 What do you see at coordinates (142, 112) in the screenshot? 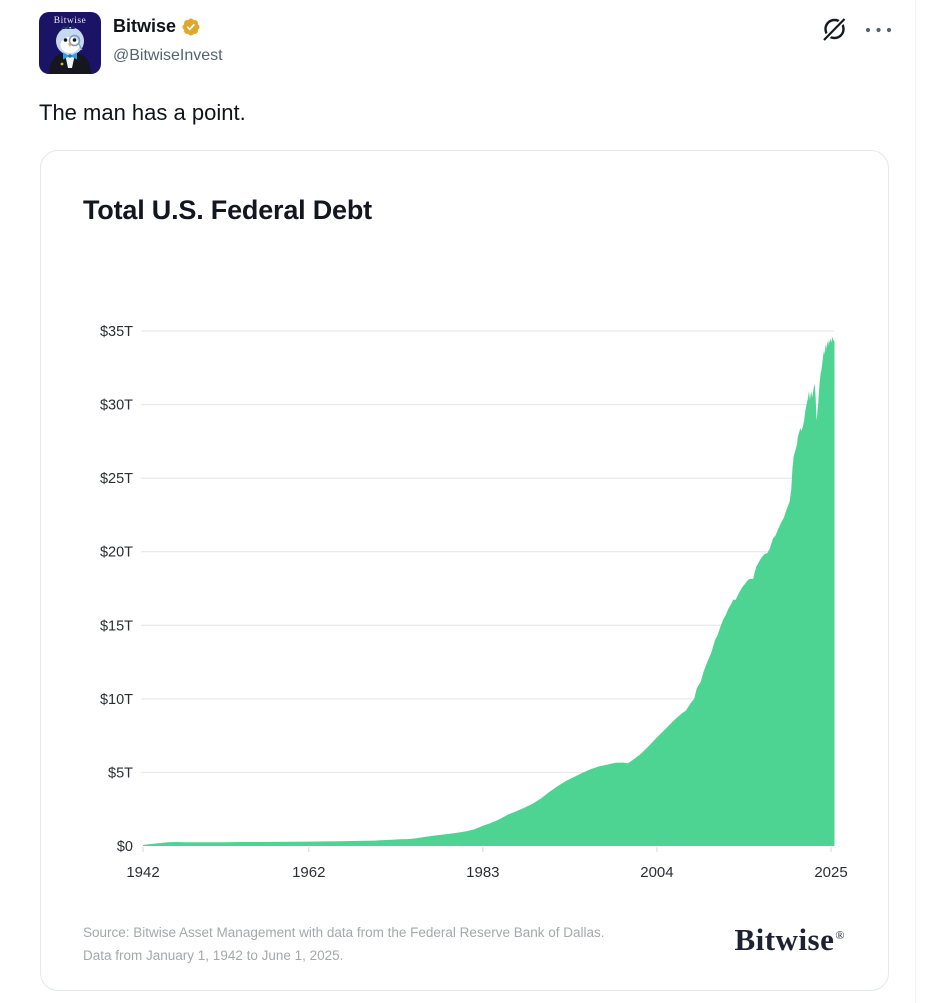
I see `tweet-text: The man has a point.` at bounding box center [142, 112].